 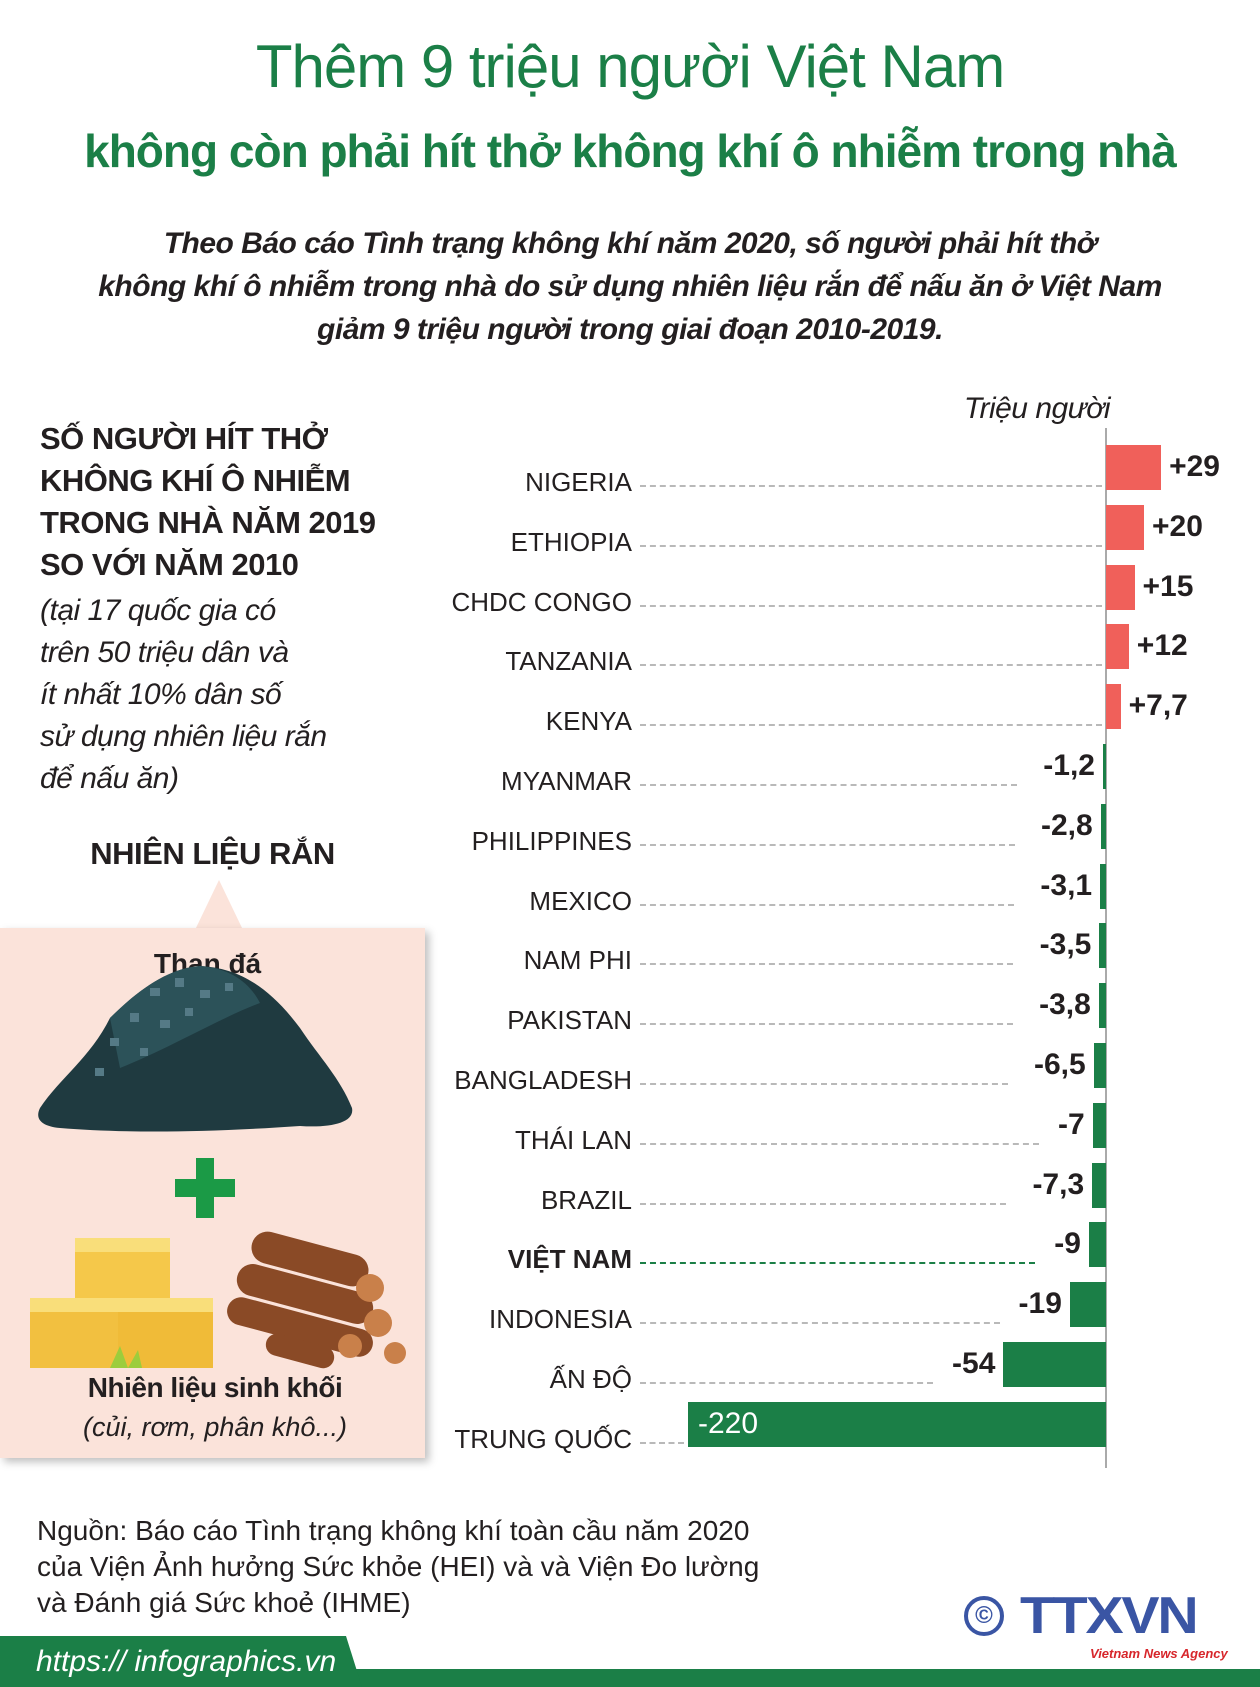 I want to click on value-label: -3,1, so click(x=1066, y=885).